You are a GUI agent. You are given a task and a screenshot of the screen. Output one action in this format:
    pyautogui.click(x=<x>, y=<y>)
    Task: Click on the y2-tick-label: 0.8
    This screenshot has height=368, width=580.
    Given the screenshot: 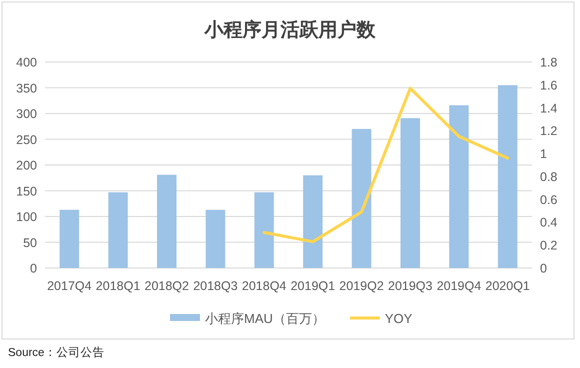 What is the action you would take?
    pyautogui.click(x=549, y=177)
    